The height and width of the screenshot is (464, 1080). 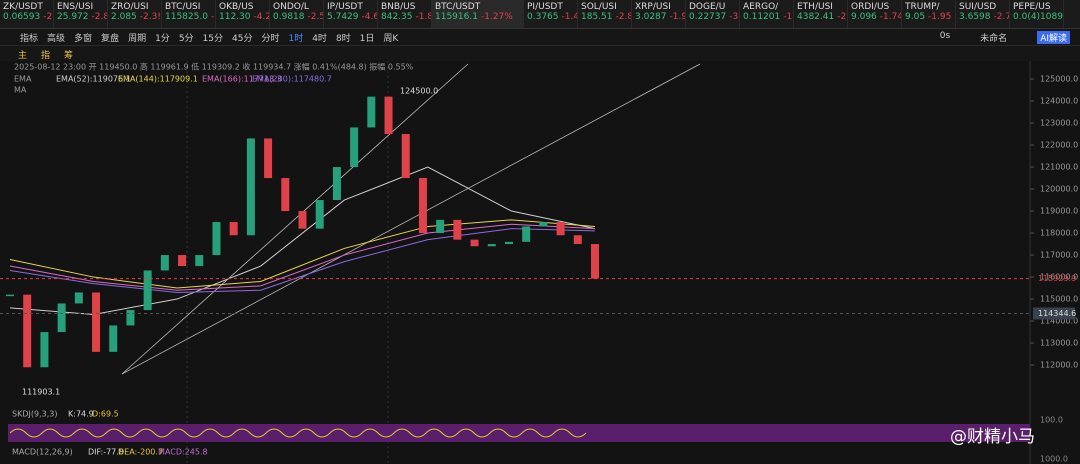 I want to click on ticker-price: 112.30, so click(x=235, y=17).